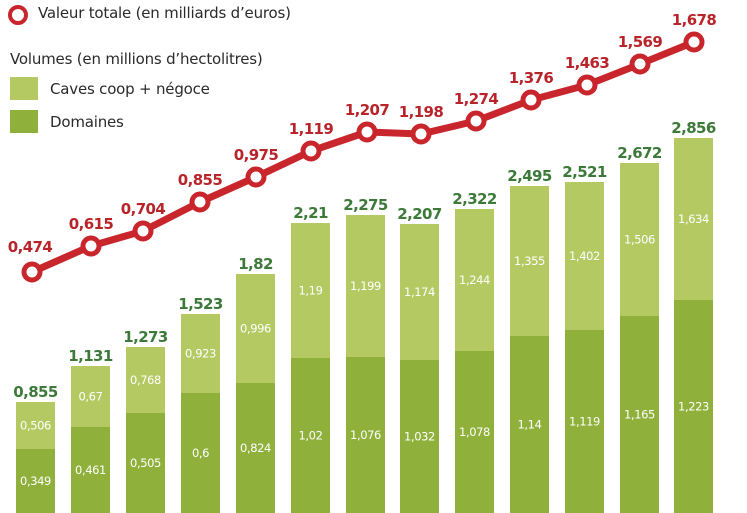  I want to click on caves-coop-value-label: 1,402, so click(584, 256).